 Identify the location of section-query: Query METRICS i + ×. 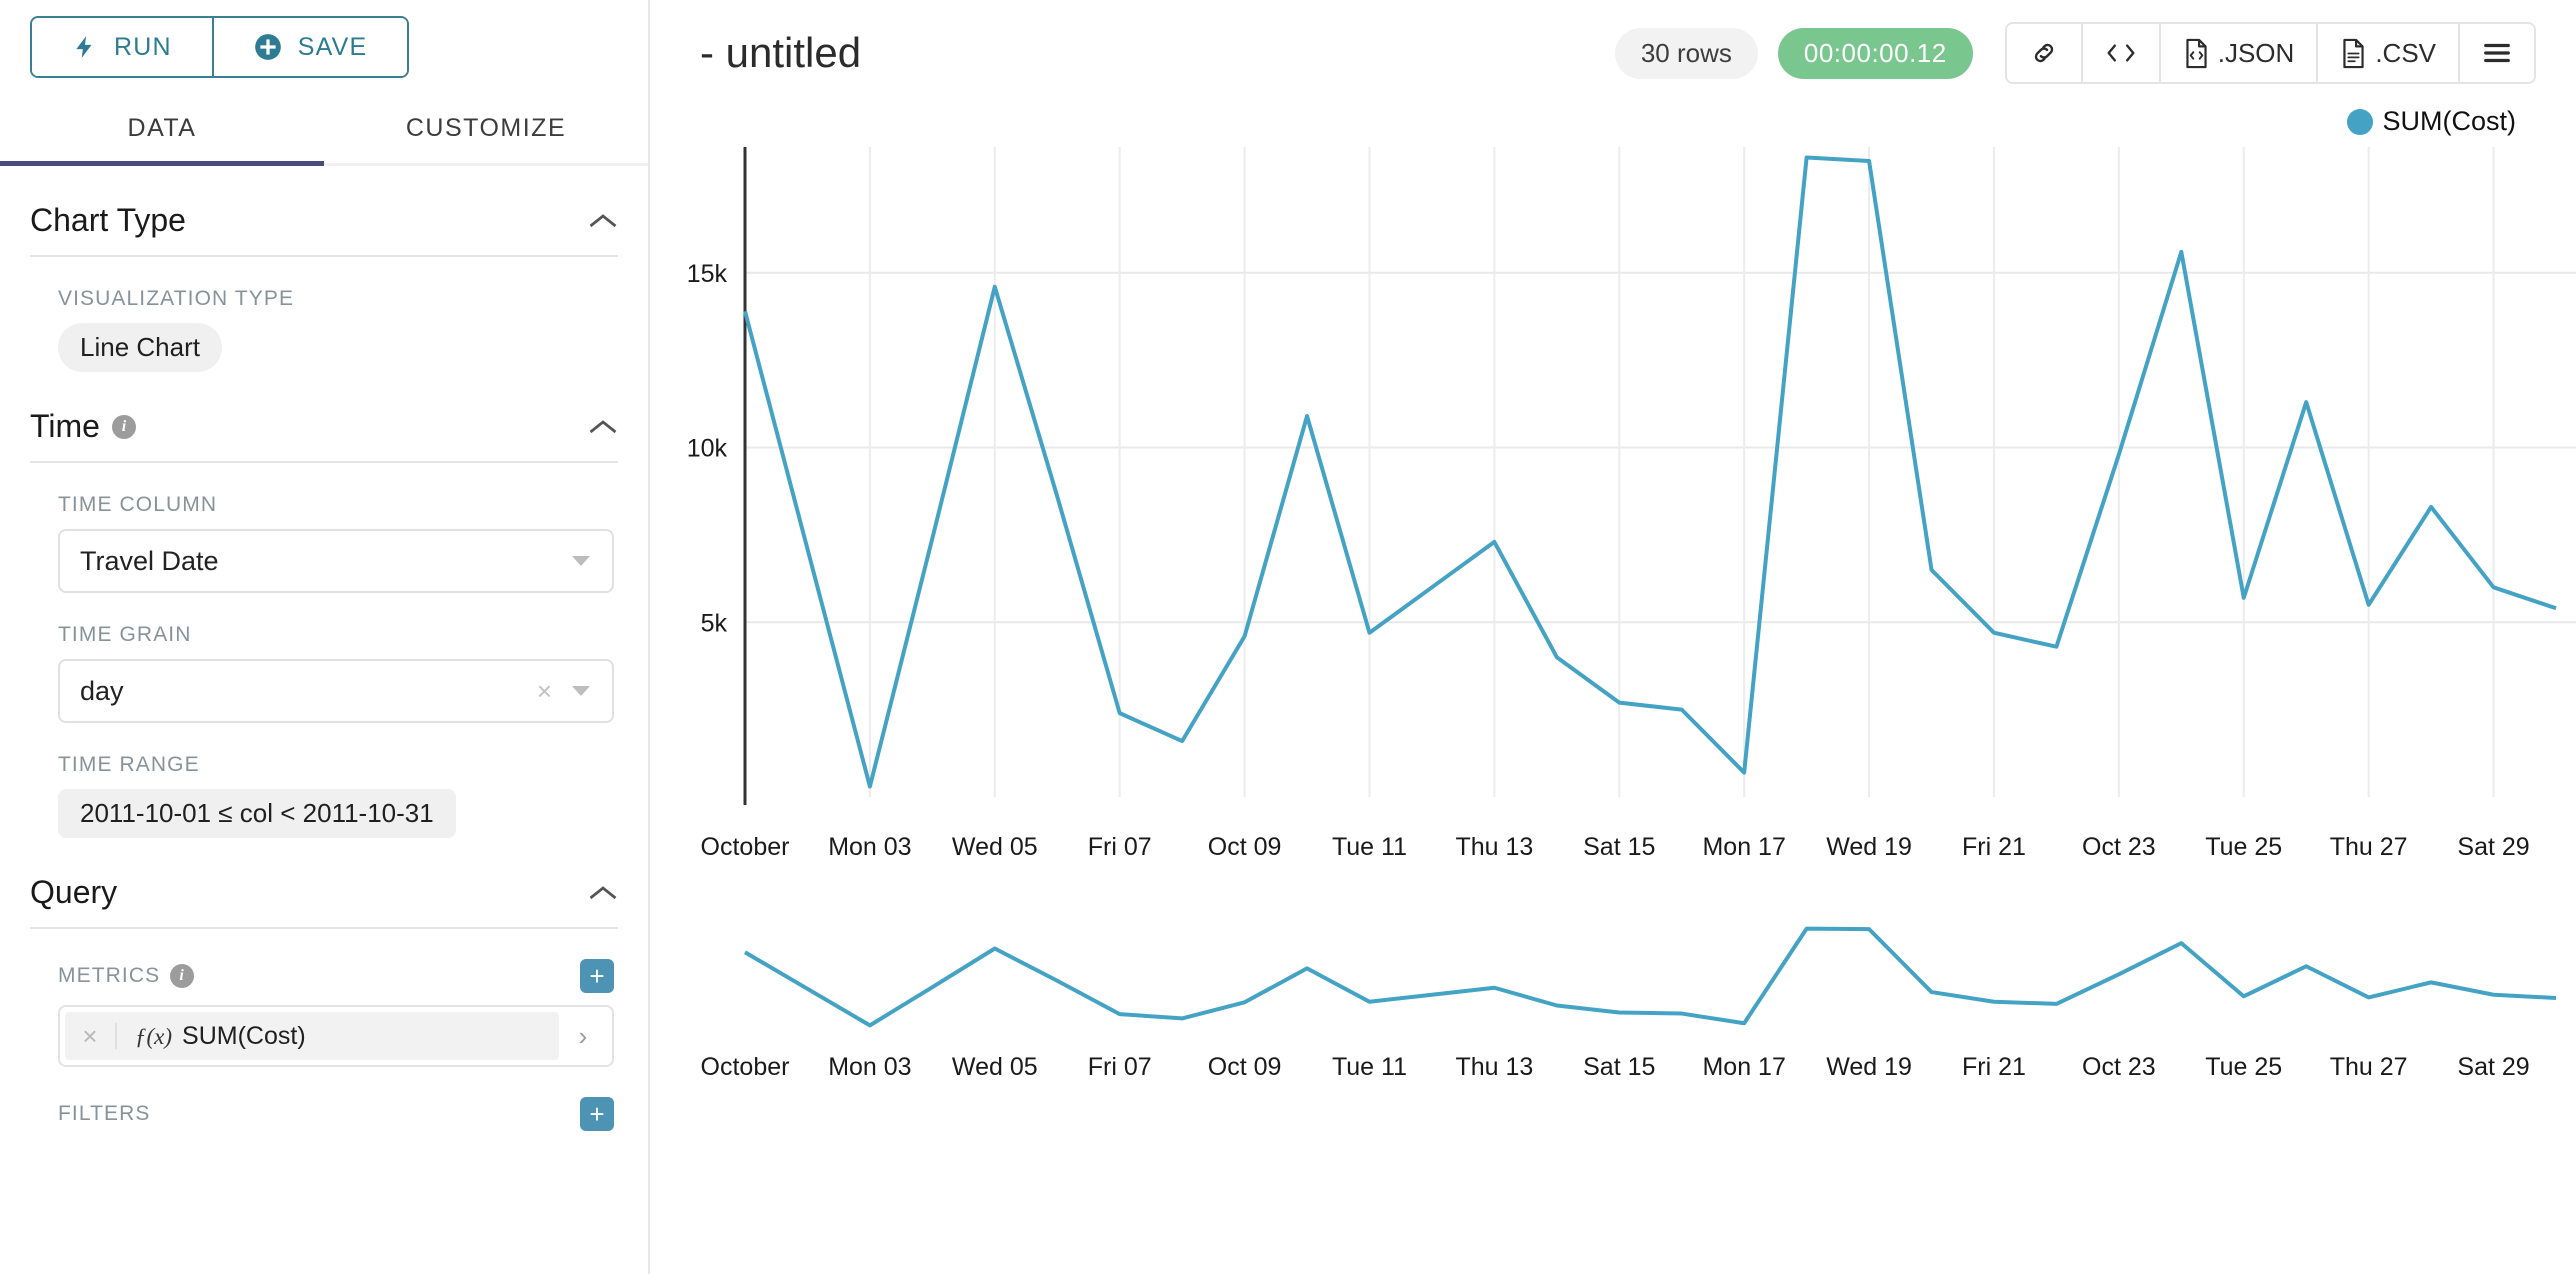
(324, 1002).